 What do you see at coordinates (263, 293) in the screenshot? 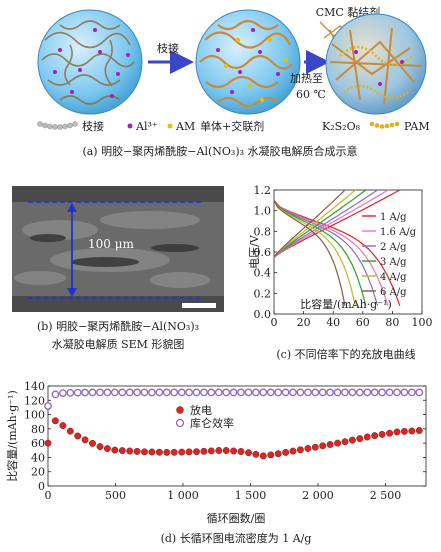
I see `c-ytick-label: 0.2` at bounding box center [263, 293].